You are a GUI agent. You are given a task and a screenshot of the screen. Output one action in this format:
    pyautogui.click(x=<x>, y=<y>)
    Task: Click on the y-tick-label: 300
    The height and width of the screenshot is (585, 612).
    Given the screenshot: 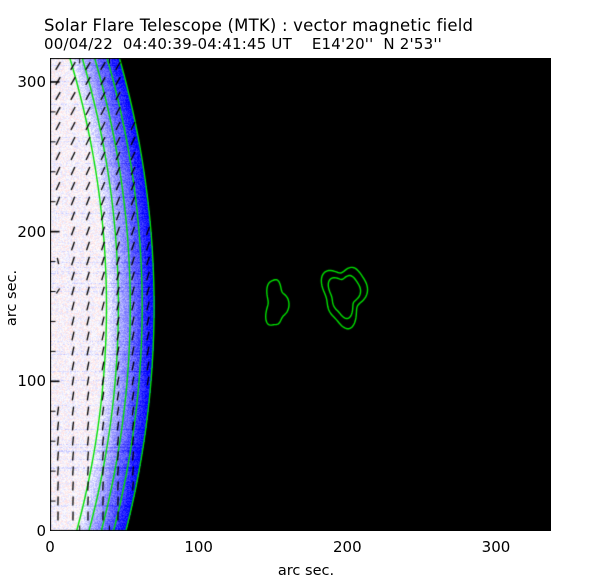 What is the action you would take?
    pyautogui.click(x=31, y=81)
    